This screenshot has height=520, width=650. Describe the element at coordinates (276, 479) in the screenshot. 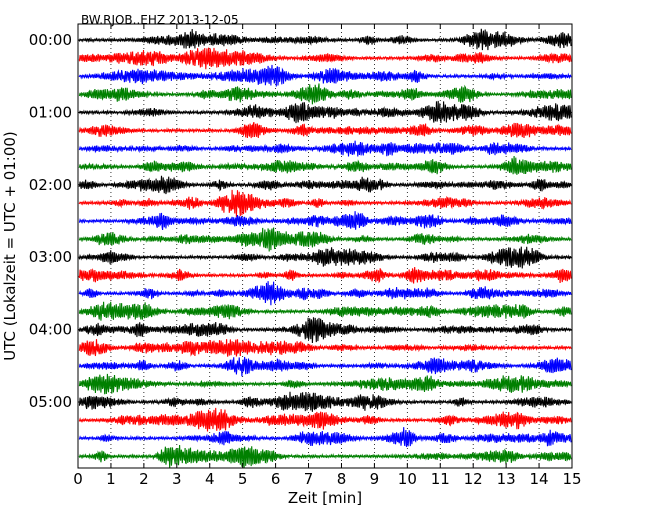

I see `x-tick-label-6: 6` at that location.